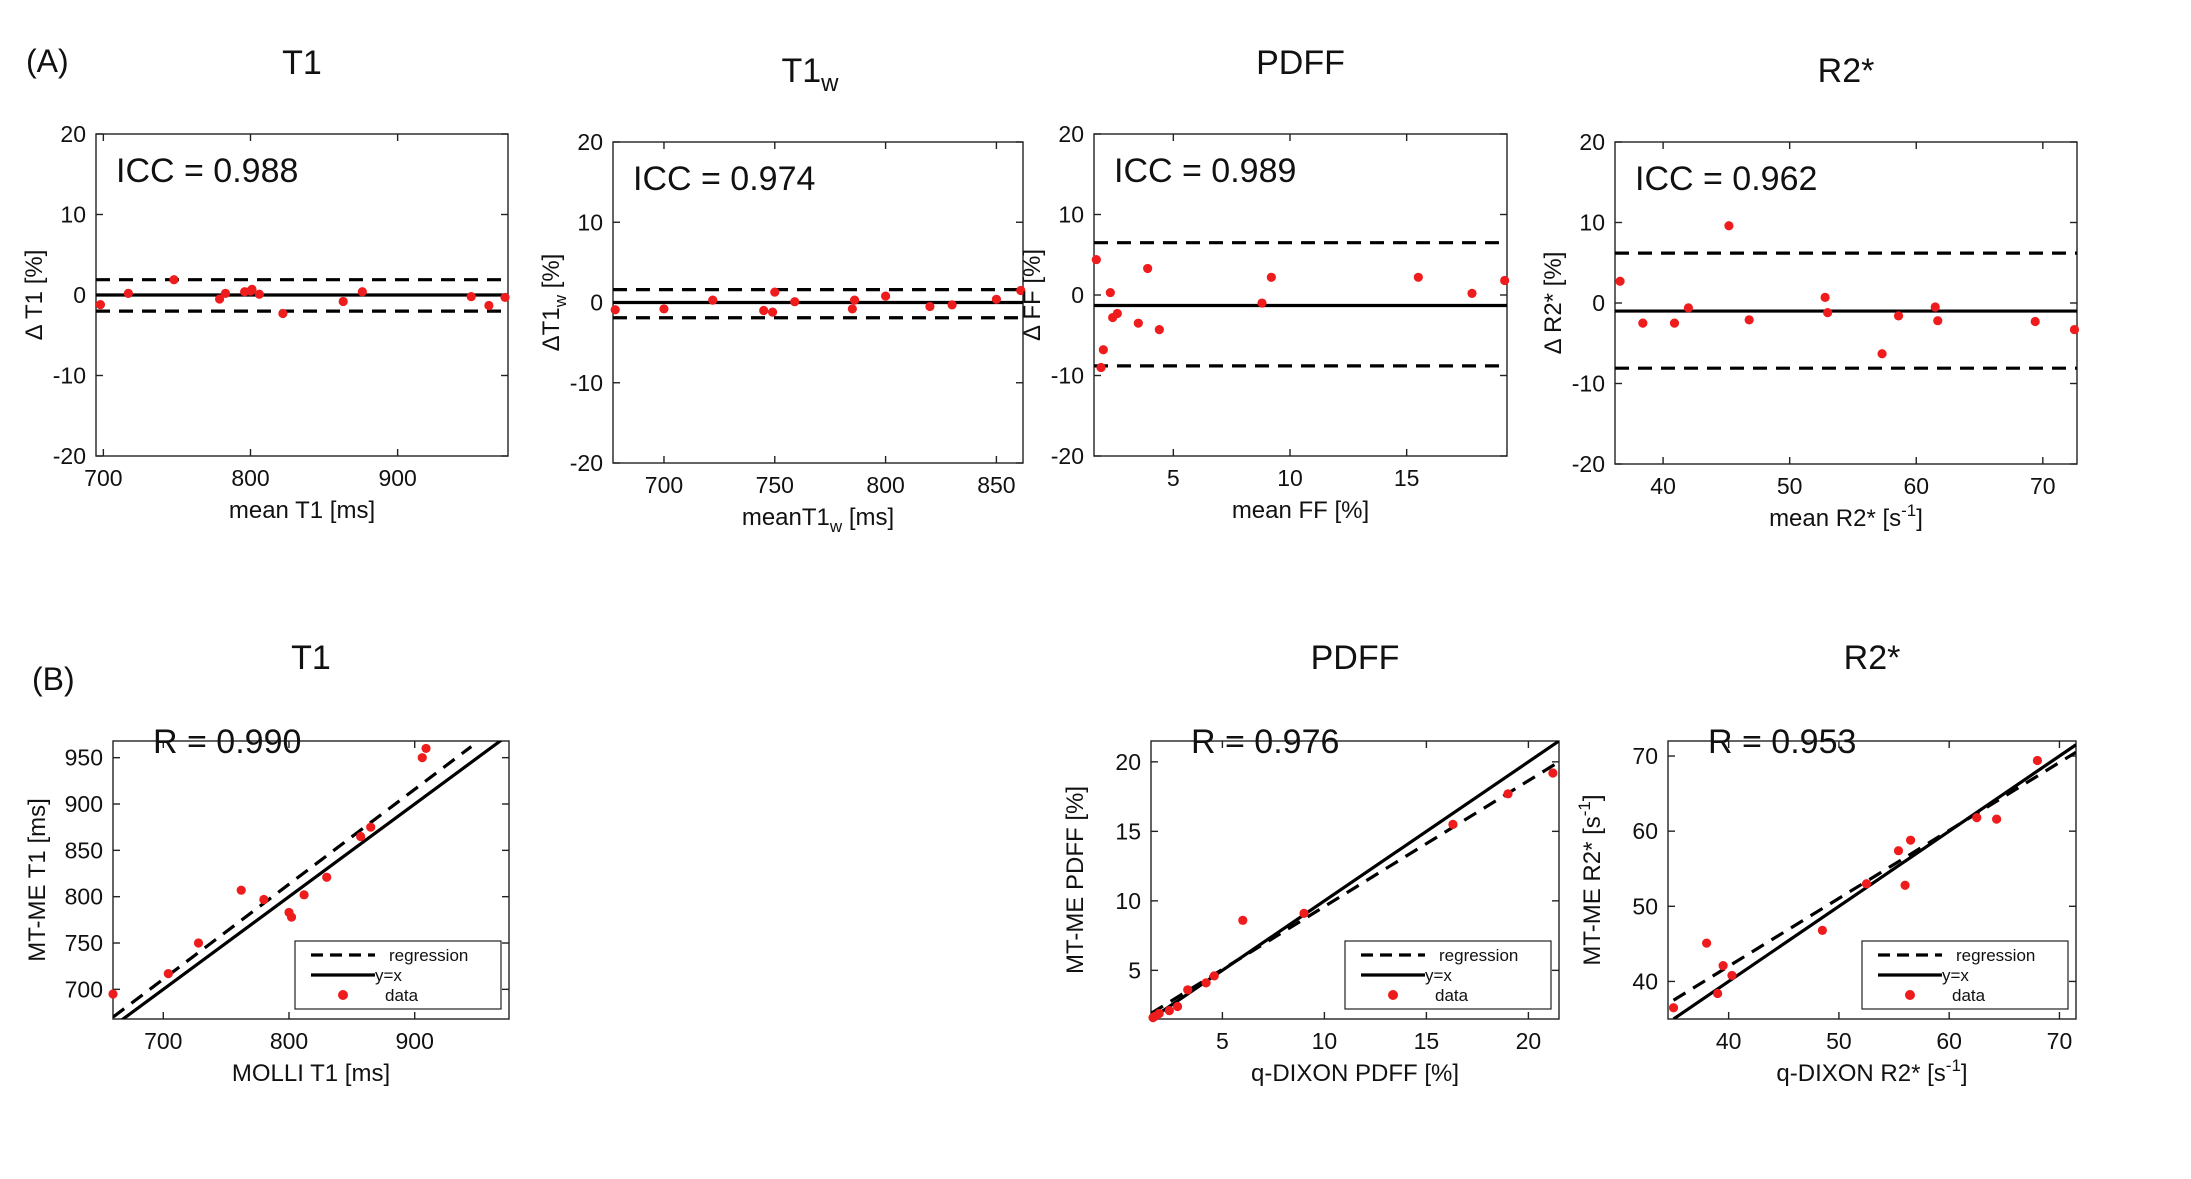 The image size is (2191, 1179). Describe the element at coordinates (1790, 486) in the screenshot. I see `x-tick-label: 50` at that location.